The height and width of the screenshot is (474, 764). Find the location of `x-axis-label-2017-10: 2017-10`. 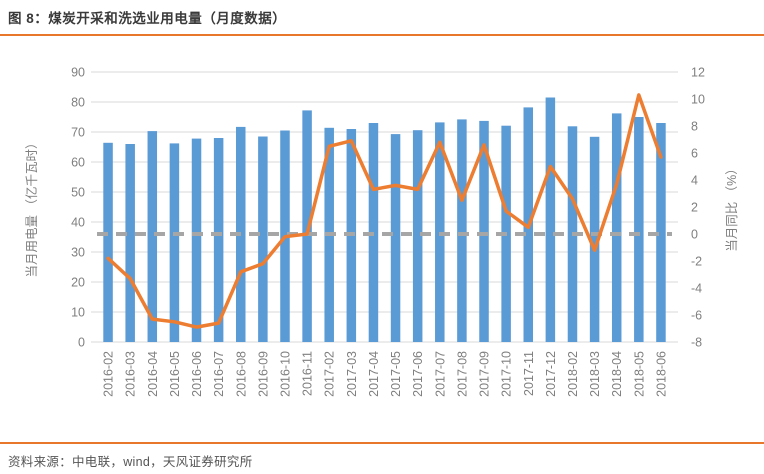

x-axis-label-2017-10: 2017-10 is located at coordinates (507, 374).